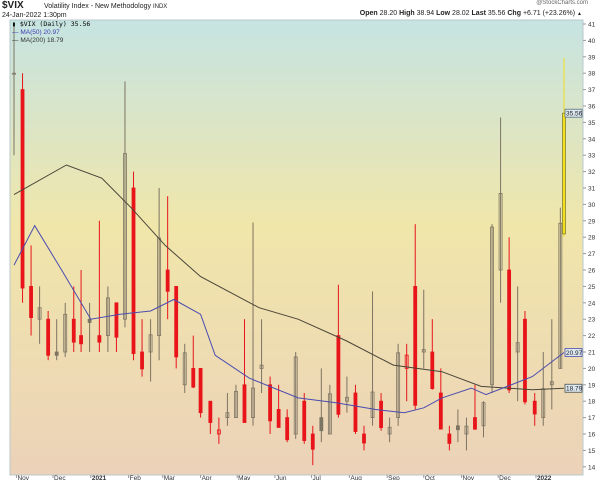 This screenshot has width=600, height=480. What do you see at coordinates (592, 418) in the screenshot?
I see `y-tick-label: 17` at bounding box center [592, 418].